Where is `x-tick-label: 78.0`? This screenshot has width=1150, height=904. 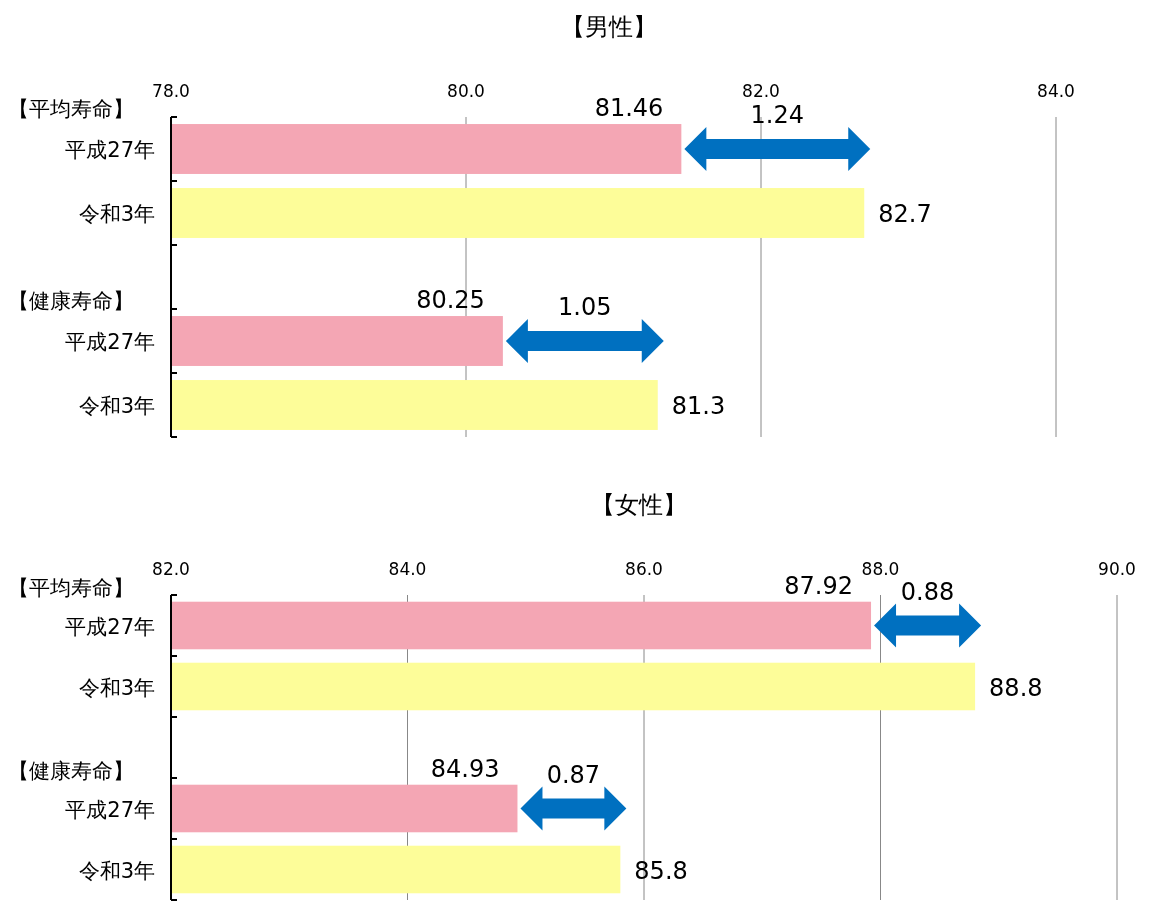 x-tick-label: 78.0 is located at coordinates (171, 91).